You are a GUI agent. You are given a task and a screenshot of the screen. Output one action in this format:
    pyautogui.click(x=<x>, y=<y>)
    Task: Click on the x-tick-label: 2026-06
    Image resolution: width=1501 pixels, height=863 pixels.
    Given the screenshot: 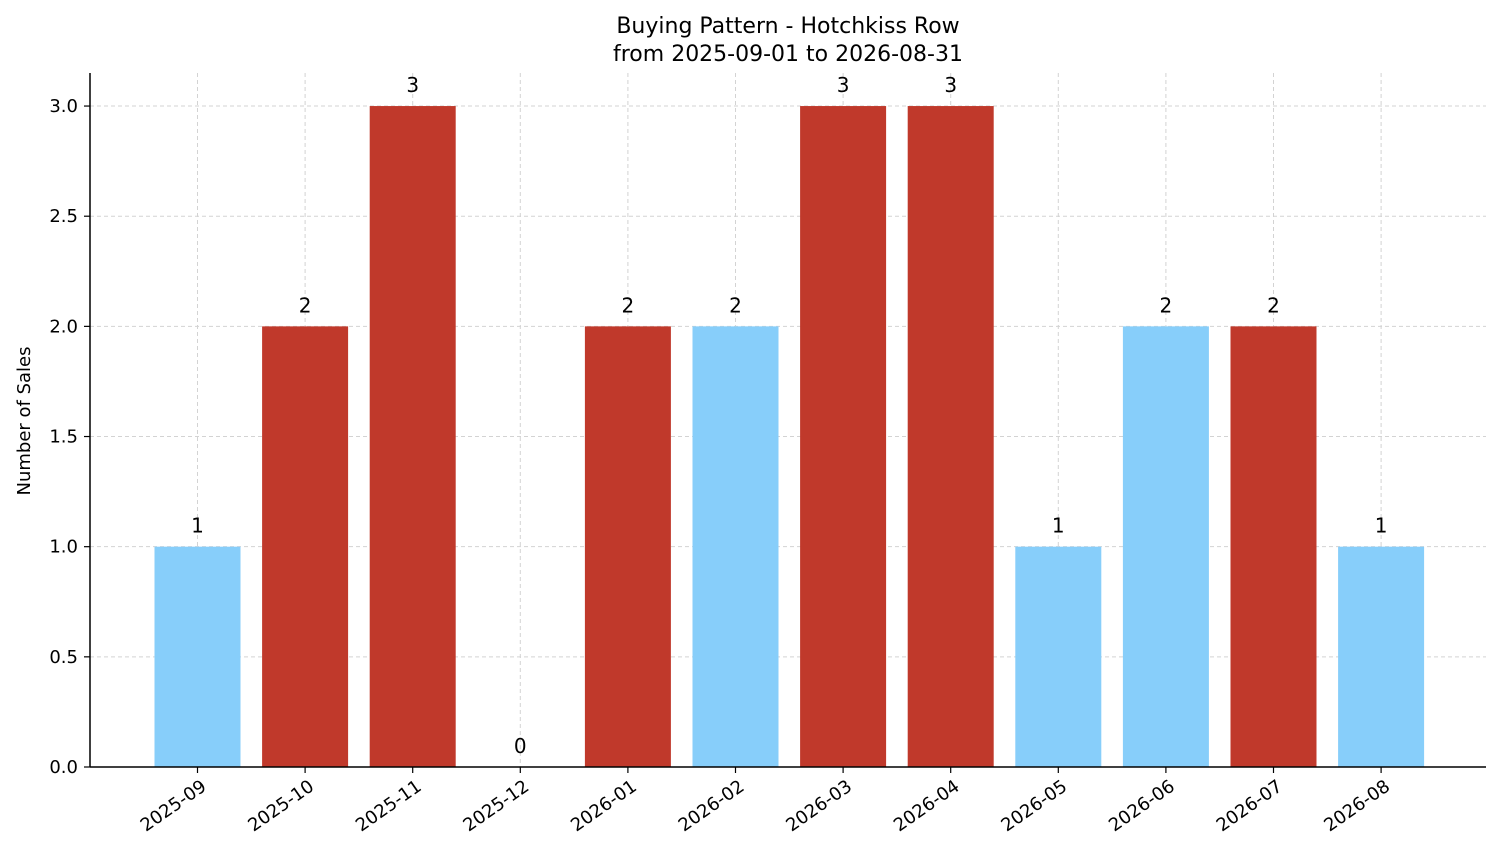 What is the action you would take?
    pyautogui.click(x=1142, y=806)
    